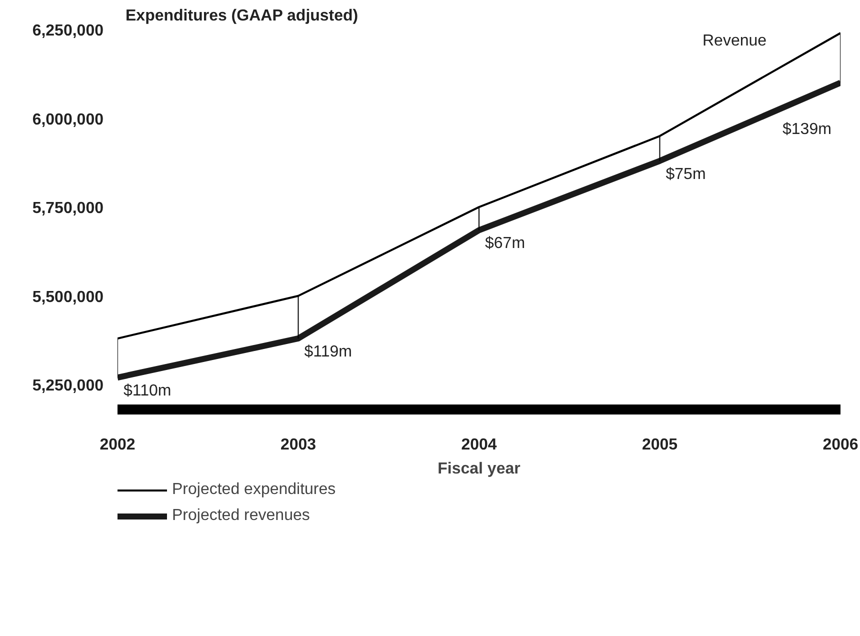  Describe the element at coordinates (840, 445) in the screenshot. I see `x-tick-label: 2006` at that location.